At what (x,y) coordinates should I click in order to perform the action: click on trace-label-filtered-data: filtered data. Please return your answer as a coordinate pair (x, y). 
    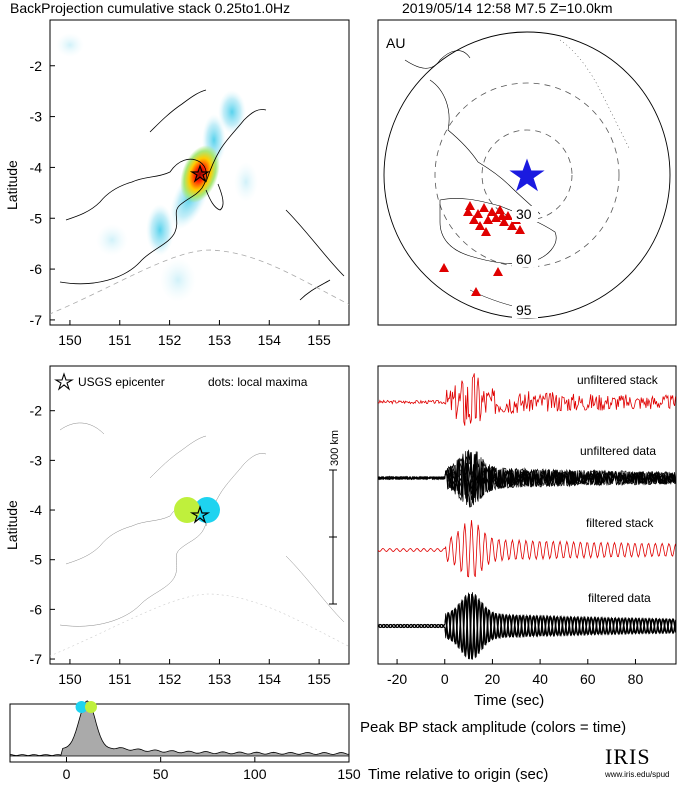
    Looking at the image, I should click on (619, 598).